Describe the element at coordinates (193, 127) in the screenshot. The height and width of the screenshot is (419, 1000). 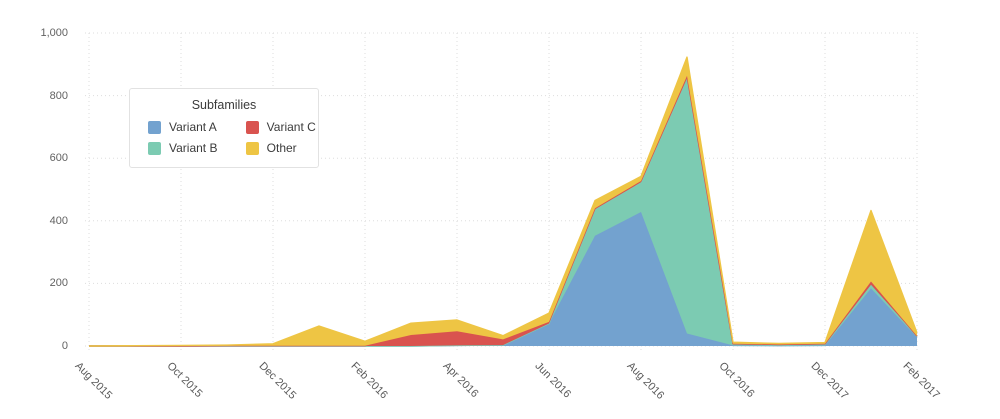
I see `legend-label: Variant A` at that location.